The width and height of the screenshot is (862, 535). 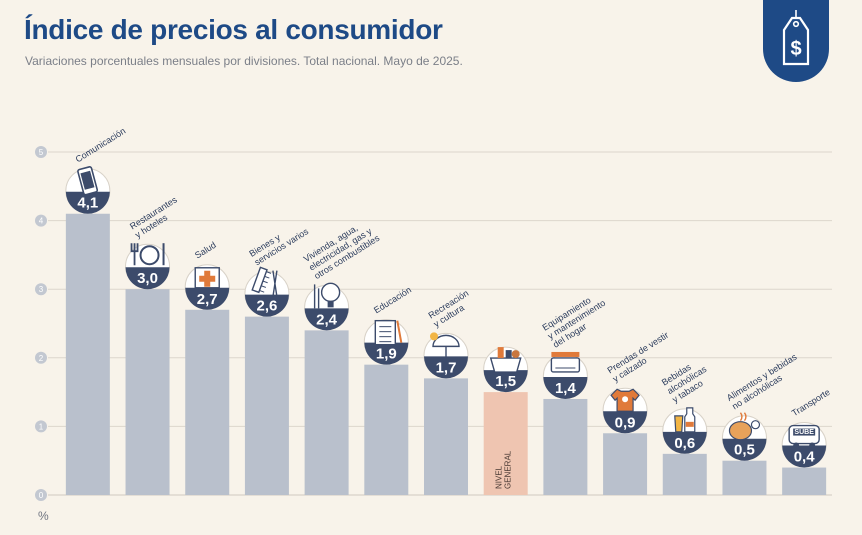 I want to click on value-label: 2,4, so click(x=327, y=319).